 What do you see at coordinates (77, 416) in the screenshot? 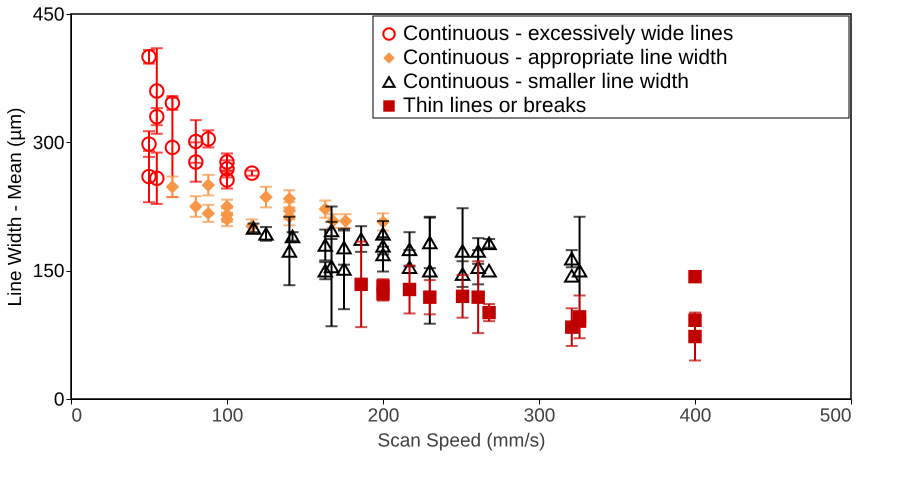
I see `x-tick-label: 0` at bounding box center [77, 416].